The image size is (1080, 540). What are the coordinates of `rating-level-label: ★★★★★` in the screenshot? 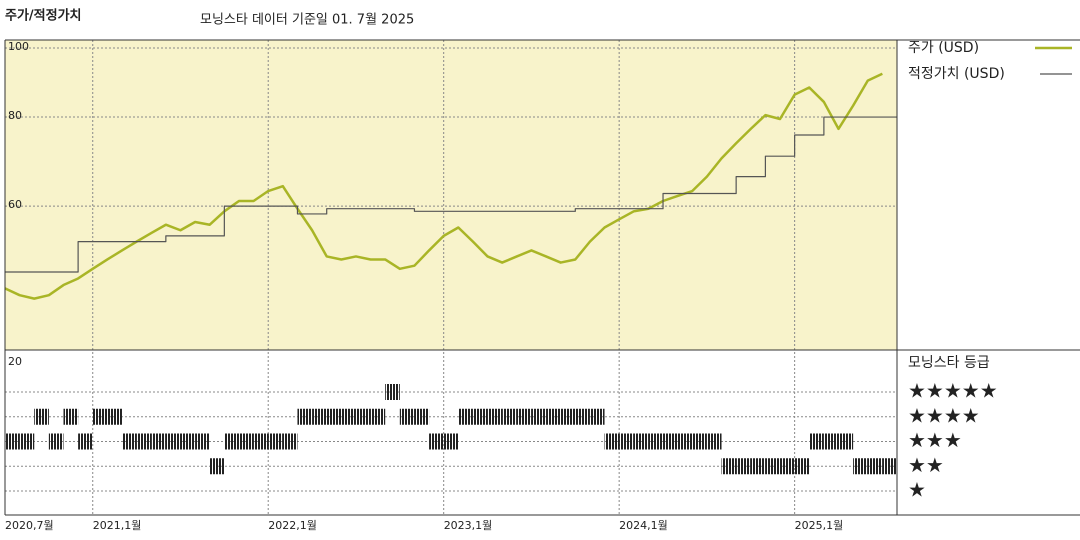 It's located at (953, 391).